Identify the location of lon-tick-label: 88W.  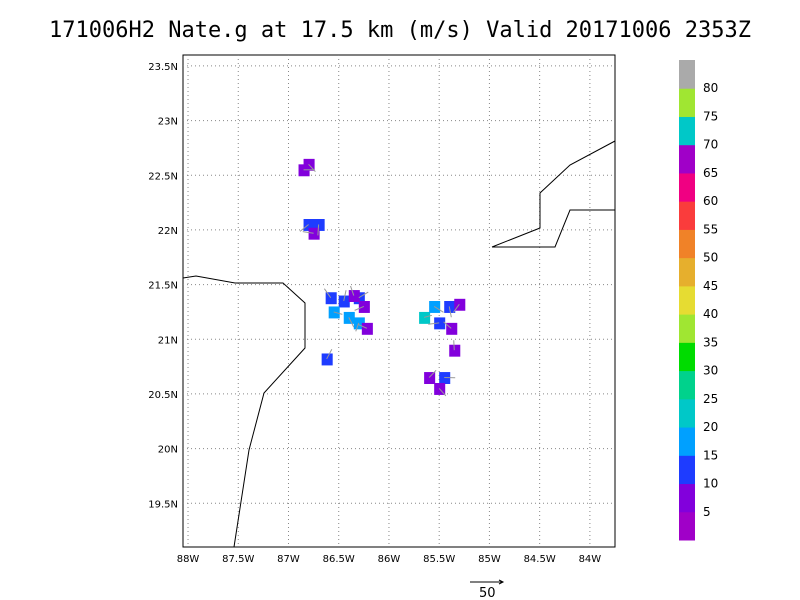
(188, 559).